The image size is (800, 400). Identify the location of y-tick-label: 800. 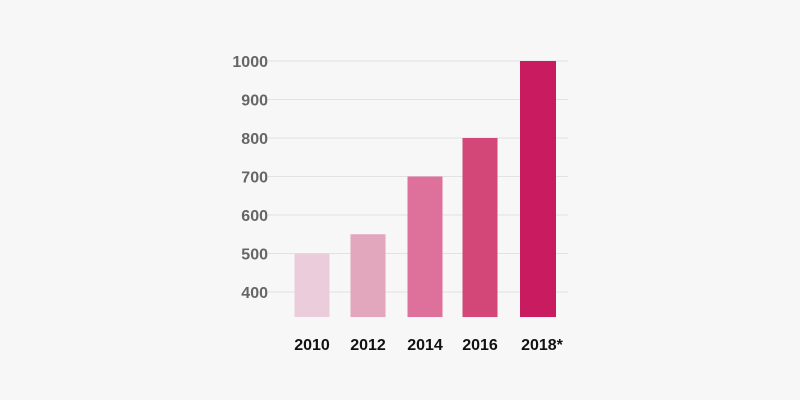
(254, 139).